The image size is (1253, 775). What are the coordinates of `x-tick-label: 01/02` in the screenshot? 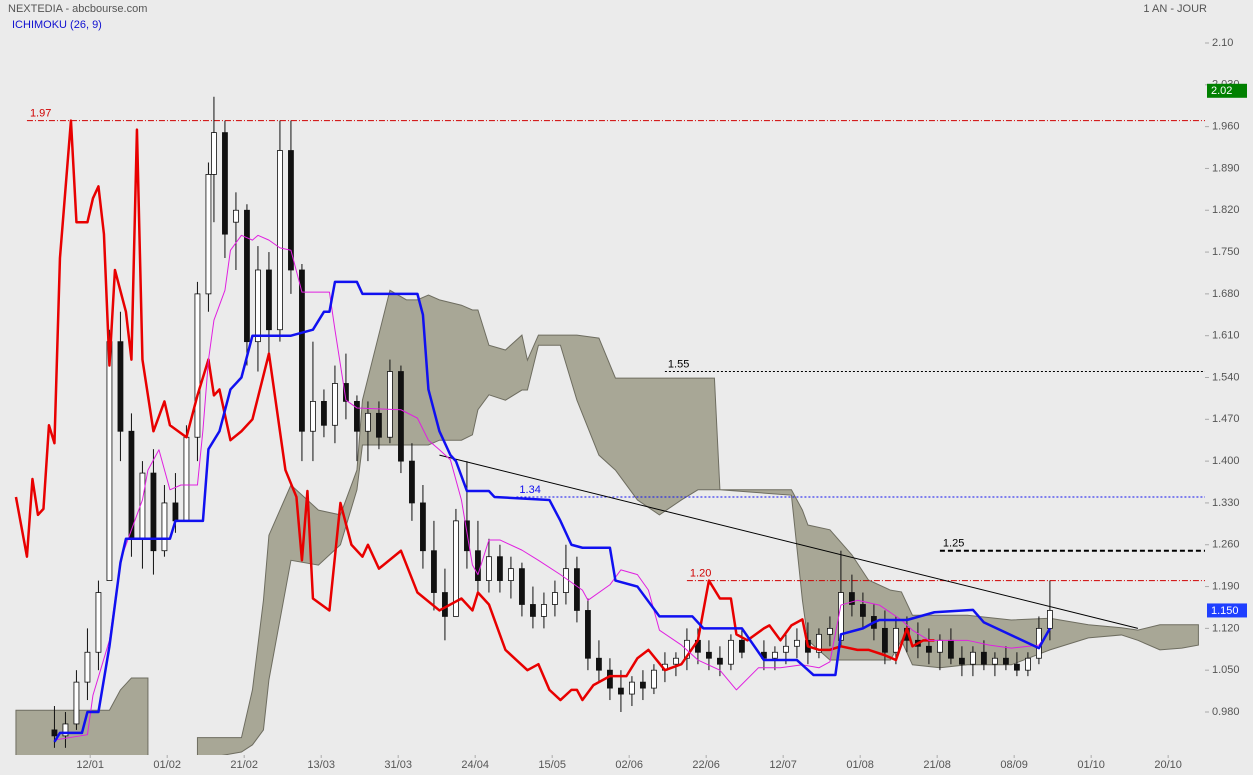 It's located at (167, 765).